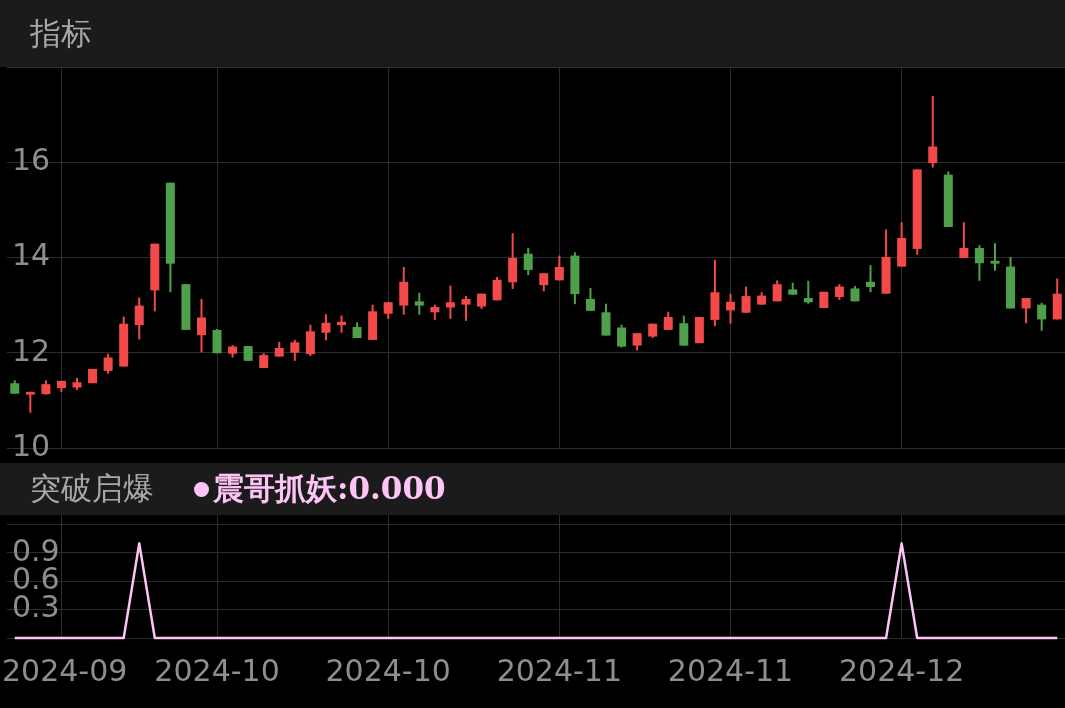  Describe the element at coordinates (36, 550) in the screenshot. I see `y-tick-label: 0.9` at that location.